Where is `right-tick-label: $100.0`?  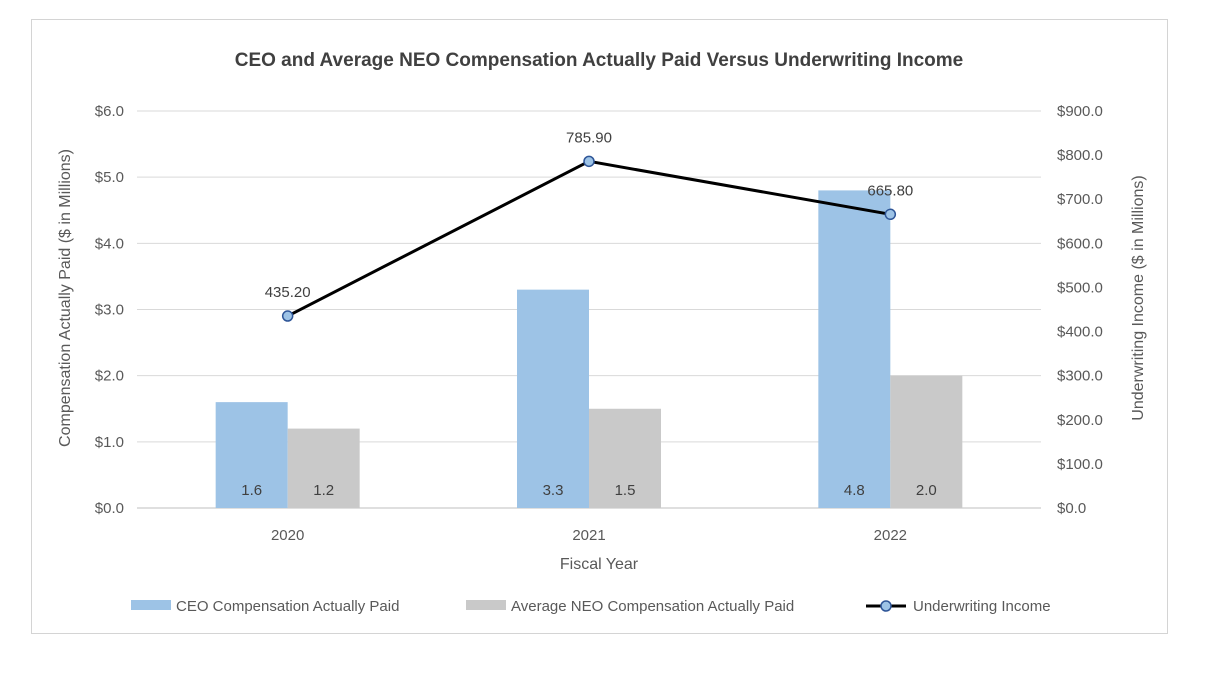 right-tick-label: $100.0 is located at coordinates (1080, 464).